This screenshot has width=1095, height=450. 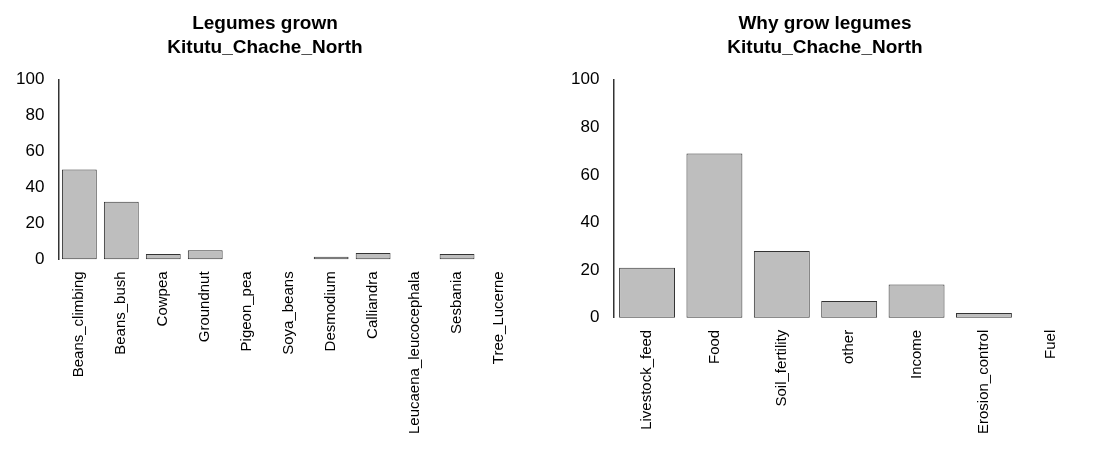 What do you see at coordinates (120, 313) in the screenshot?
I see `x-tick-label: Beans_bush` at bounding box center [120, 313].